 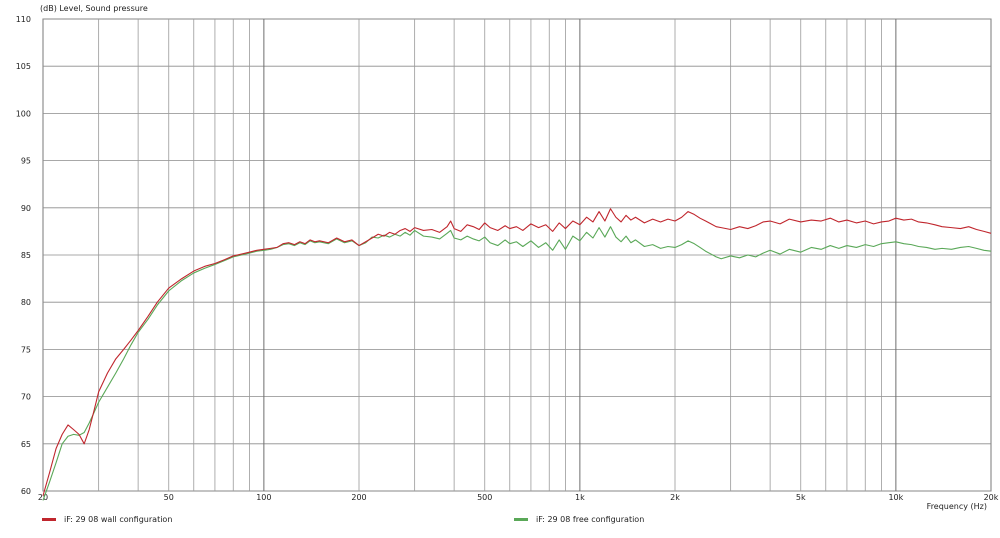 I want to click on x-tick-label: 500, so click(x=484, y=497).